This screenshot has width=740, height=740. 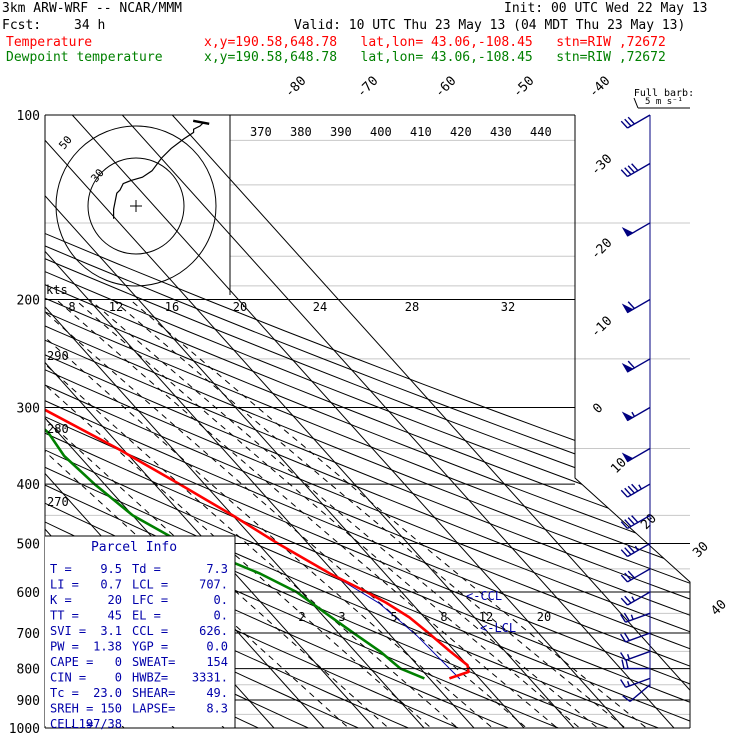 I want to click on parcel-label: CIN =, so click(x=68, y=678).